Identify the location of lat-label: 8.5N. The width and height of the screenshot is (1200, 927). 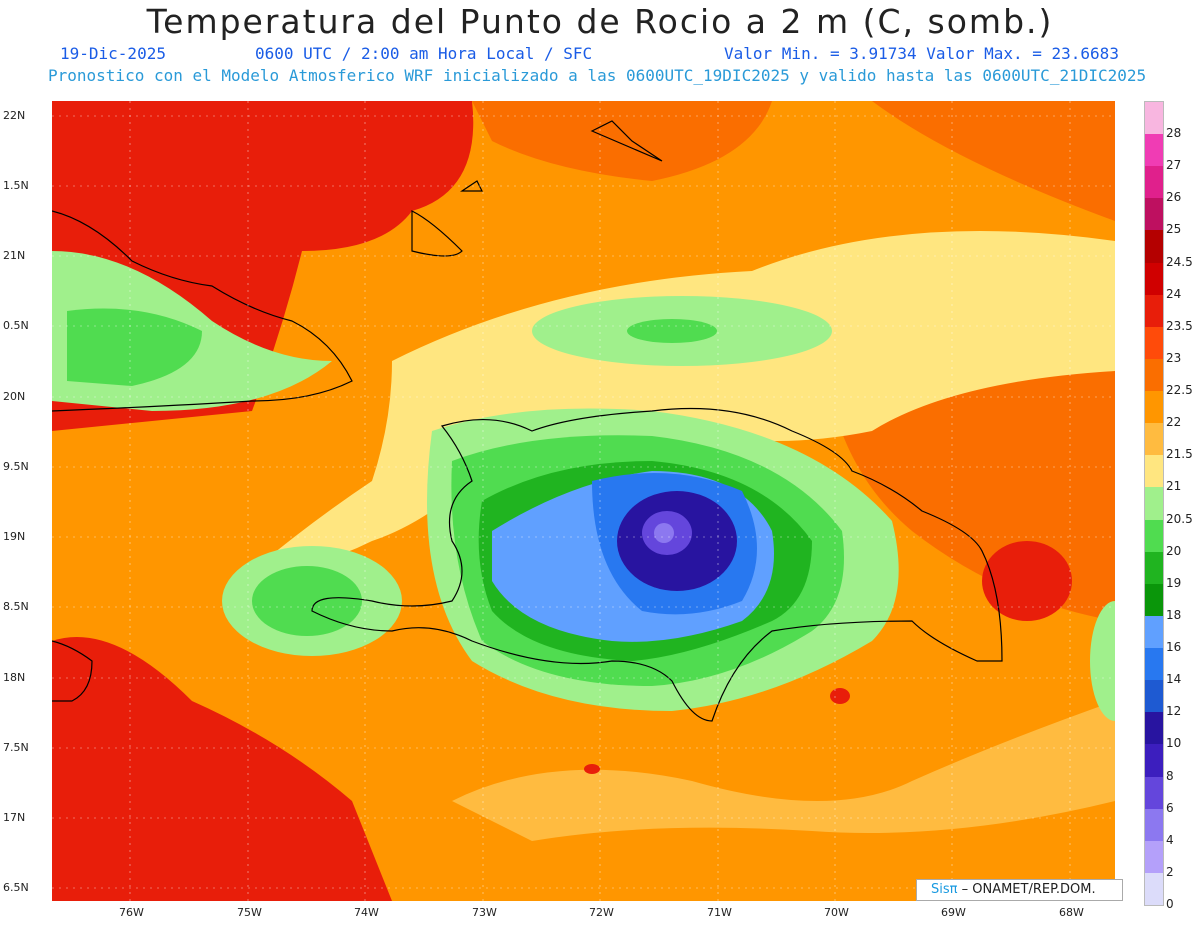
(16, 606).